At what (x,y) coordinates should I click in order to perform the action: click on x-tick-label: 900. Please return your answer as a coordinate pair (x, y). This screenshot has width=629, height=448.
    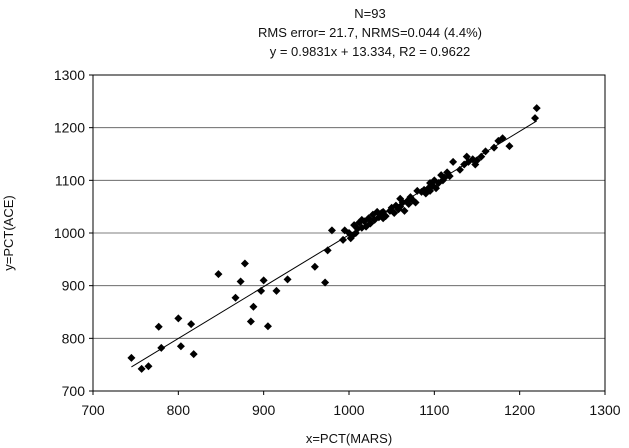
    Looking at the image, I should click on (264, 410).